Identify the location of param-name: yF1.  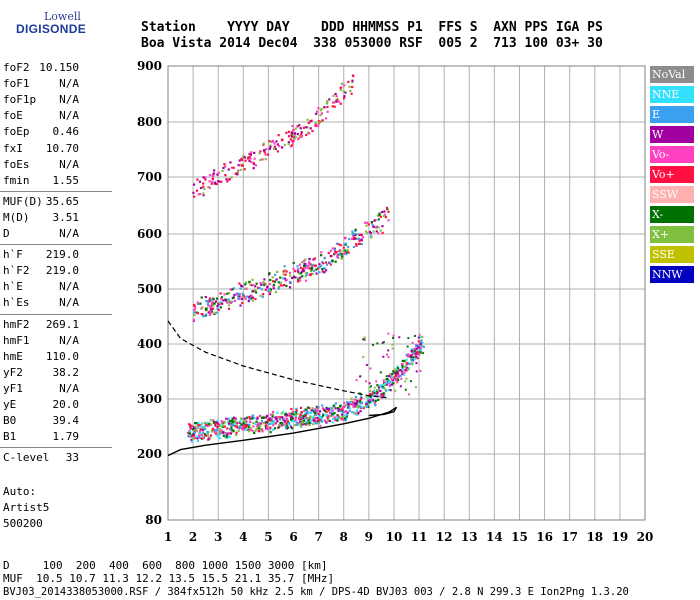
(13, 388).